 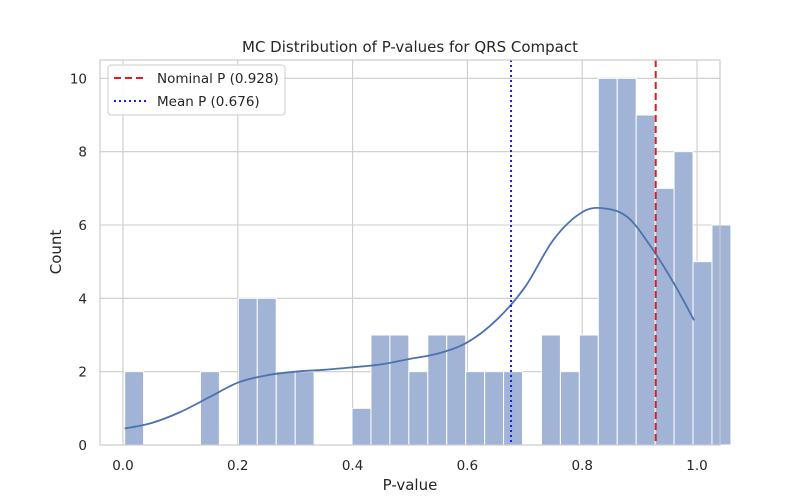 What do you see at coordinates (237, 466) in the screenshot?
I see `x-tick-label: 0.2` at bounding box center [237, 466].